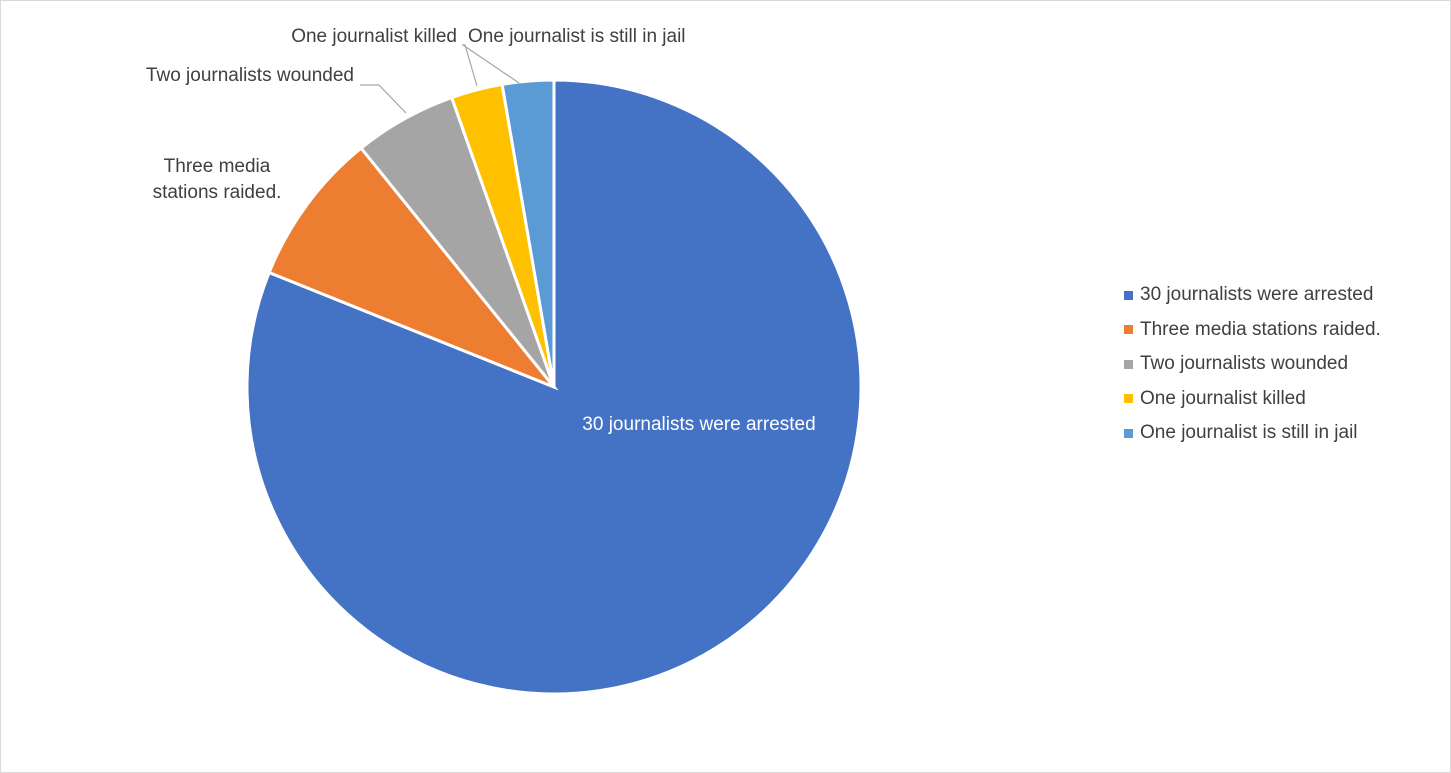 This screenshot has height=773, width=1451. What do you see at coordinates (470, 65) in the screenshot?
I see `leader-line-one-journalist-killed` at bounding box center [470, 65].